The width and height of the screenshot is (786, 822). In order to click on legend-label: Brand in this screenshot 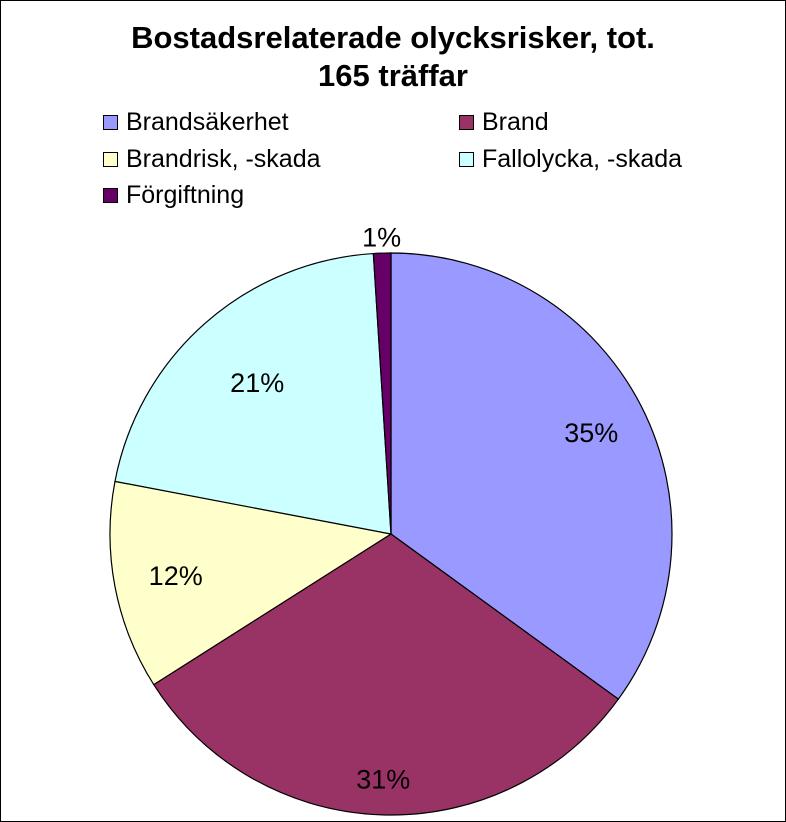, I will do `click(515, 121)`.